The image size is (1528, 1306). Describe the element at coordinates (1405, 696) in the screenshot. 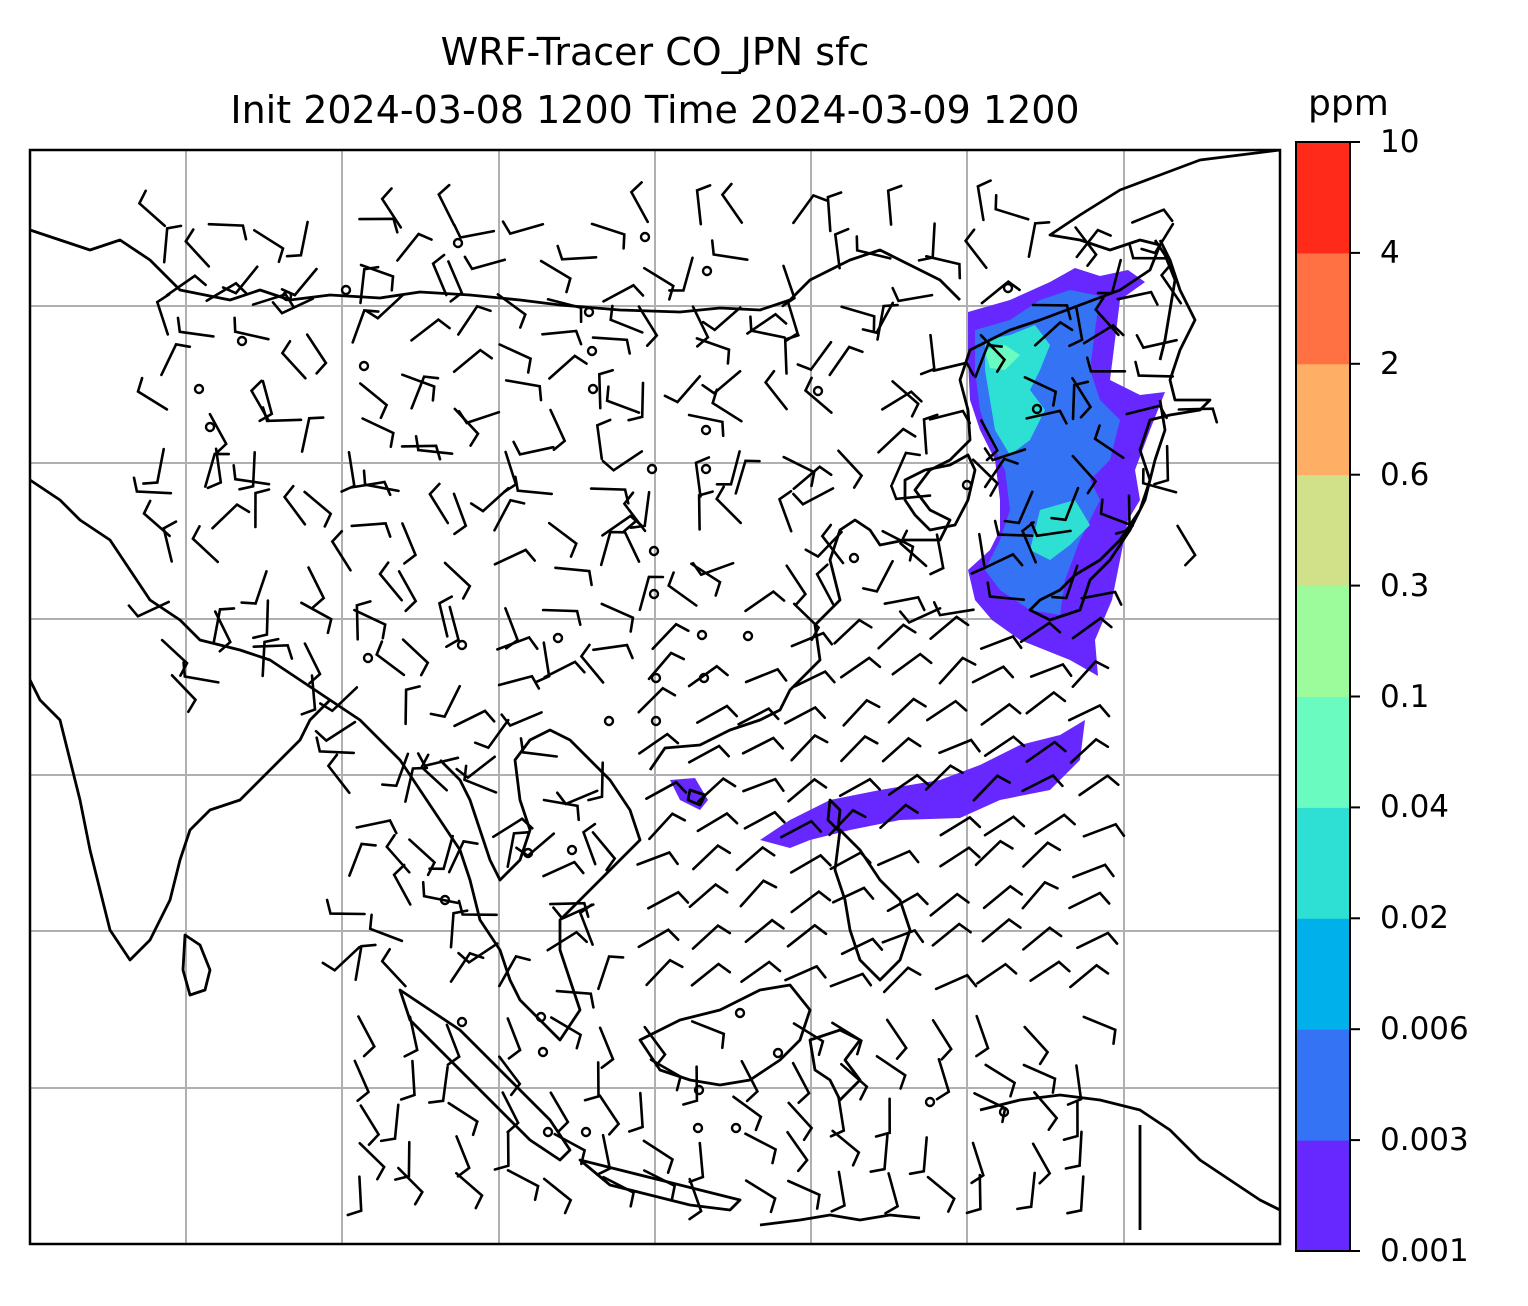

I see `colorbar-tick-label: 0.1` at that location.